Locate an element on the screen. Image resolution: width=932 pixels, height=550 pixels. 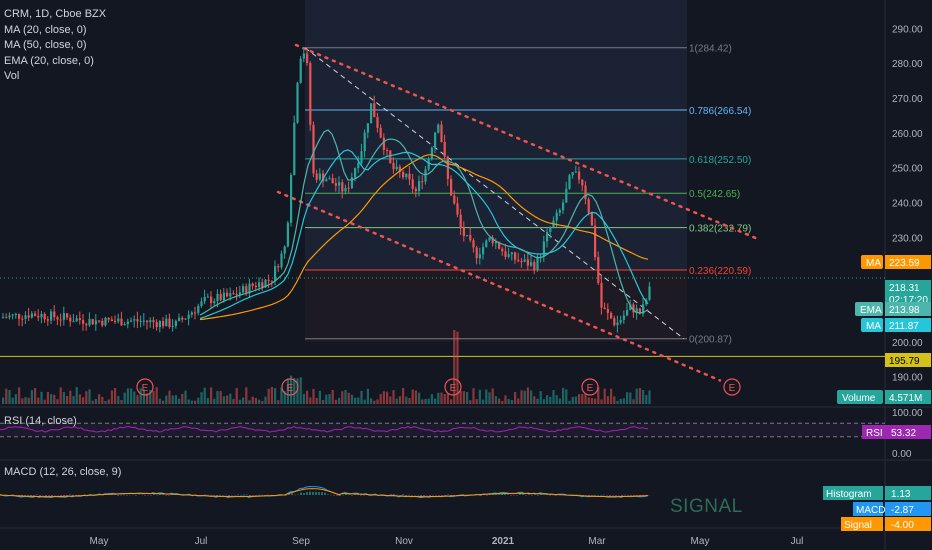
time-tick-label: May is located at coordinates (99, 541).